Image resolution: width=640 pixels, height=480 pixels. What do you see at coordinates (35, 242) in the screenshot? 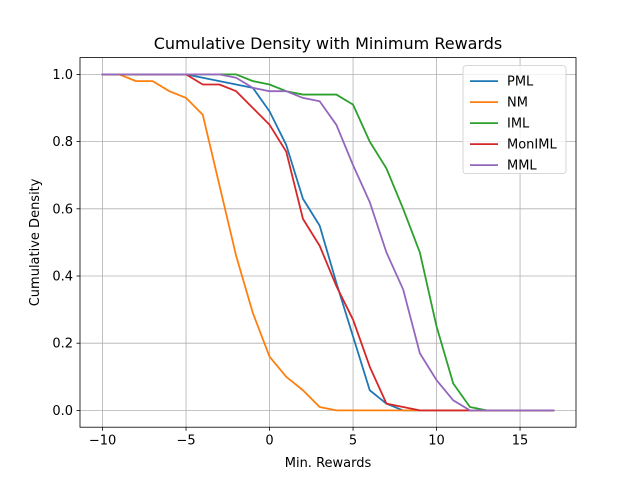
I see `y-axis-label: Cumulative Density` at bounding box center [35, 242].